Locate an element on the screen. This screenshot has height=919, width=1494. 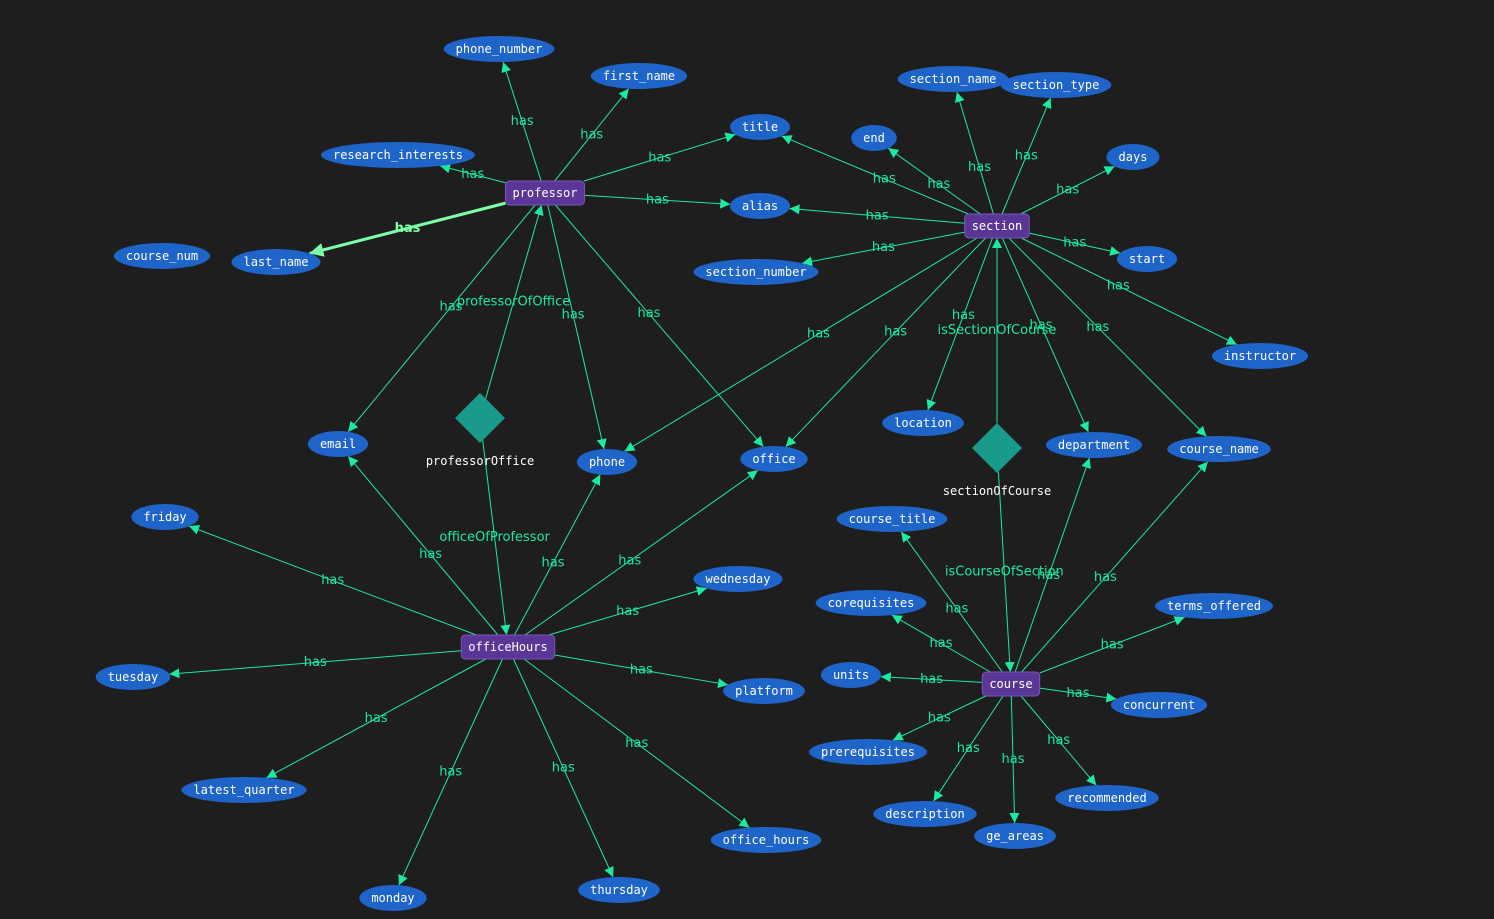
edge-section-title is located at coordinates (875, 175).